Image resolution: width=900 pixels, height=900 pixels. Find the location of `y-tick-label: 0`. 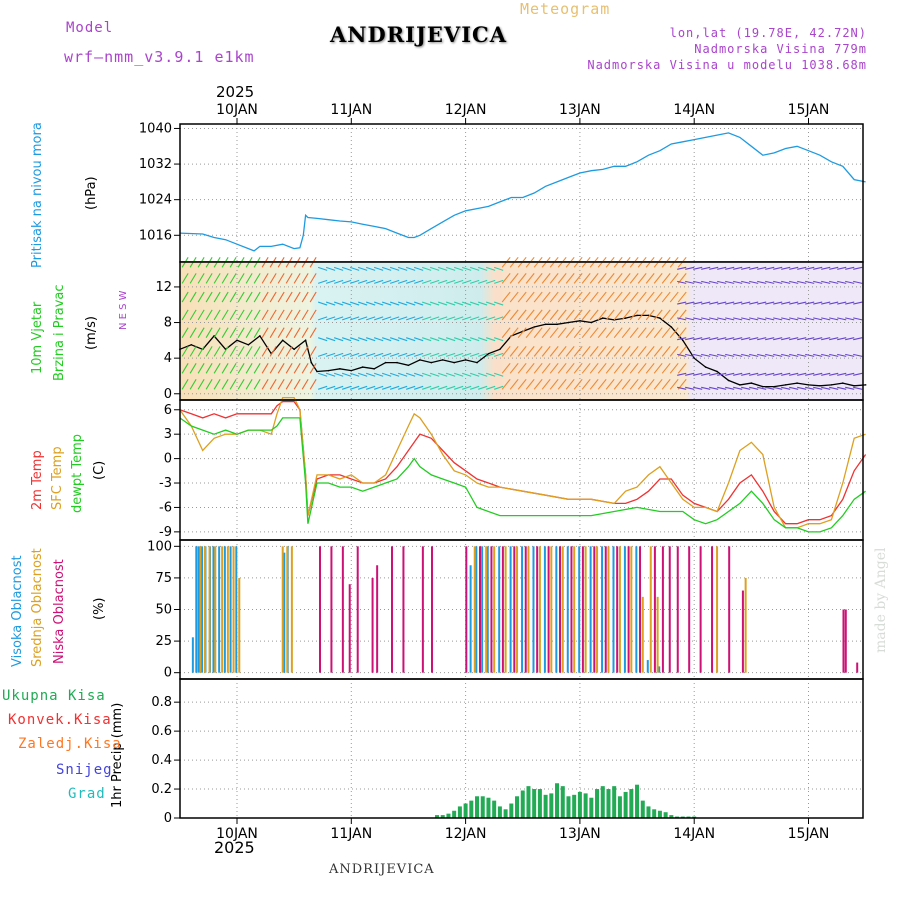

y-tick-label: 0 is located at coordinates (168, 459).